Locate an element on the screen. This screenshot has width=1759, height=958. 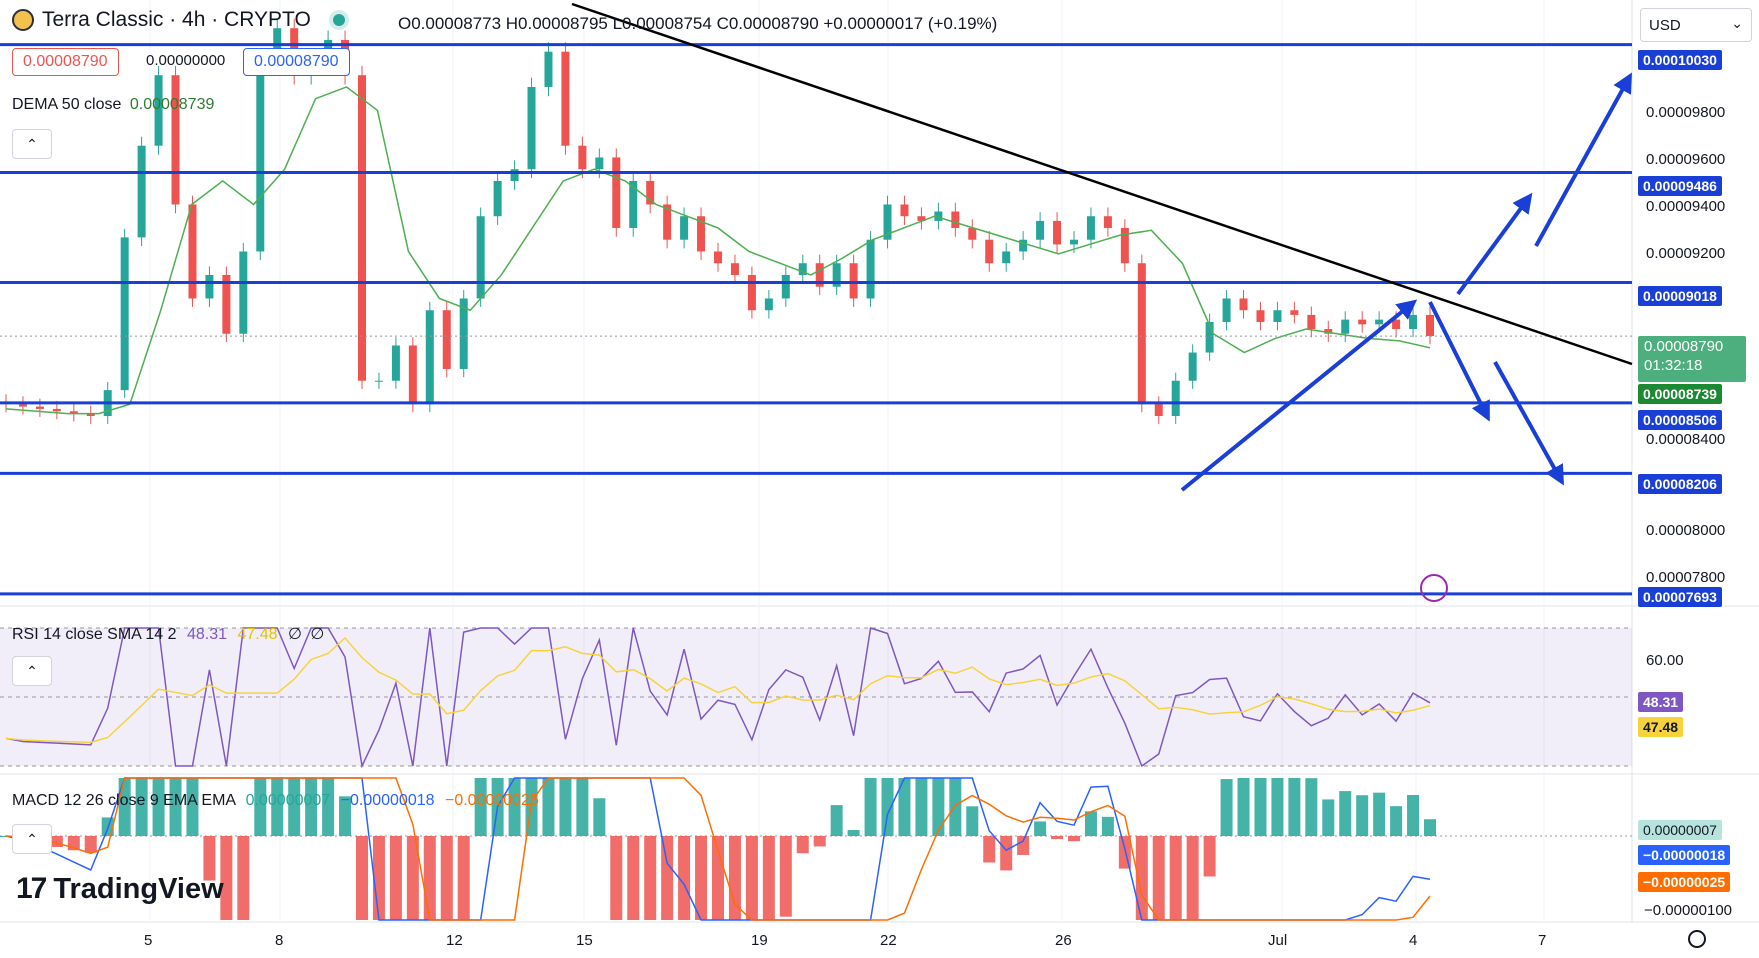
macd-axis-label: −0.00000018 is located at coordinates (1684, 855).